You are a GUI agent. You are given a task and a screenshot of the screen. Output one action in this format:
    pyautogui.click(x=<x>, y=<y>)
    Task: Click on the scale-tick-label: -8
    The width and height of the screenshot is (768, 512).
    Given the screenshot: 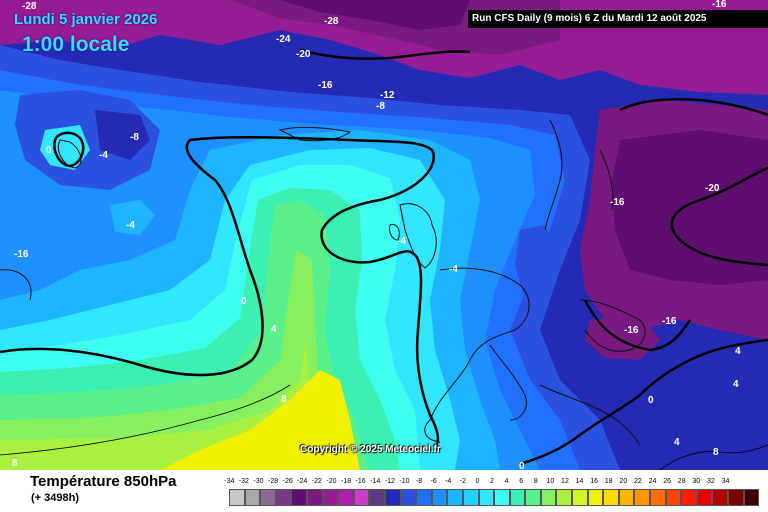 What is the action you would take?
    pyautogui.click(x=419, y=481)
    